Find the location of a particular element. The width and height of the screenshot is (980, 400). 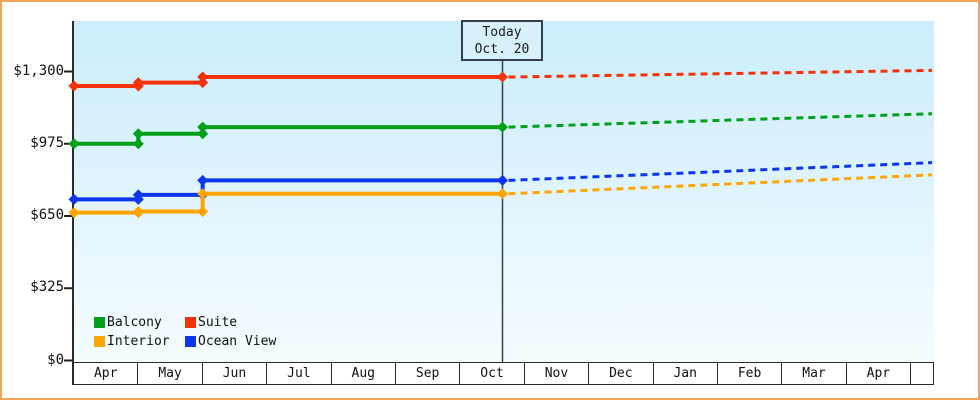

x-axis-month-labels: Apr May Jun Jul Aug Sep Oct Nov Dec Jan Feb Mar Apr is located at coordinates (503, 373).